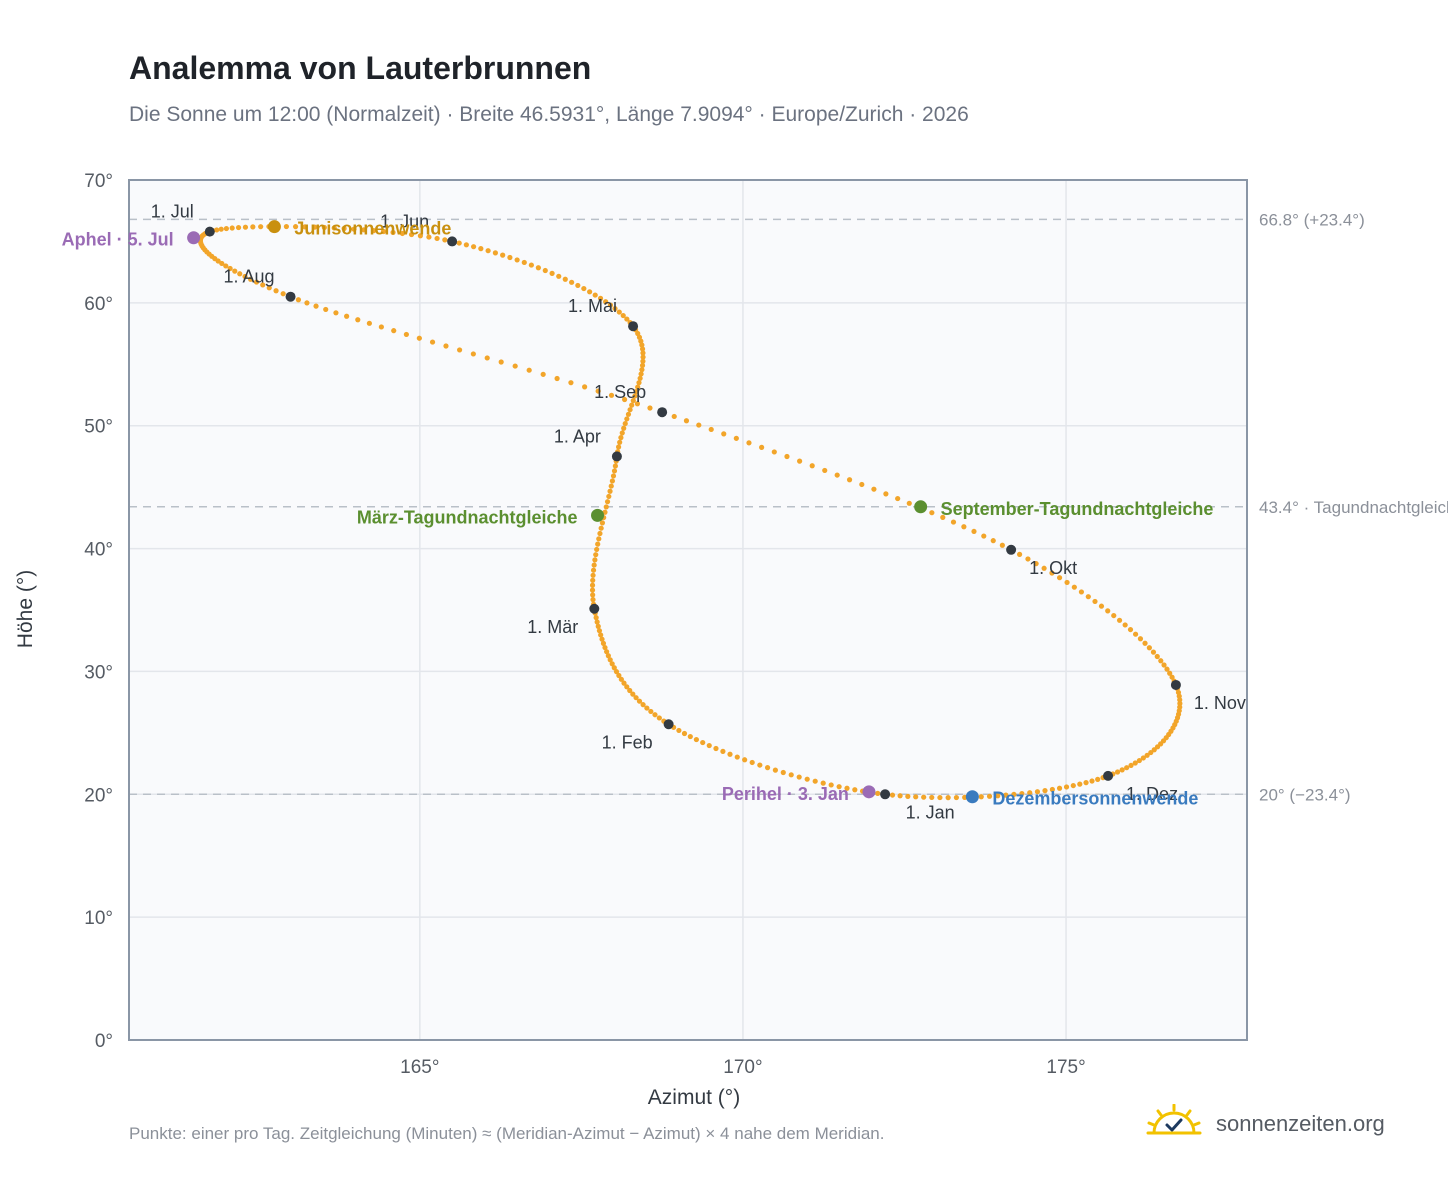  Describe the element at coordinates (25, 609) in the screenshot. I see `y-axis-label: Höhe (°)` at that location.